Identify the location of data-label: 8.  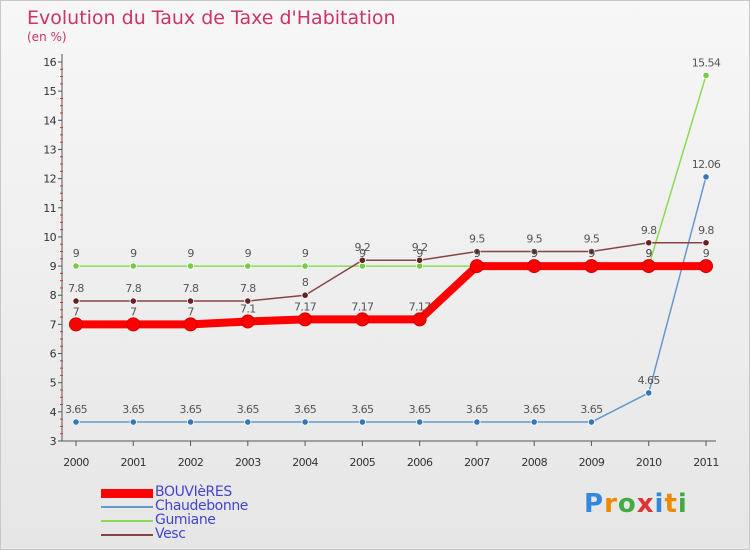
(305, 282).